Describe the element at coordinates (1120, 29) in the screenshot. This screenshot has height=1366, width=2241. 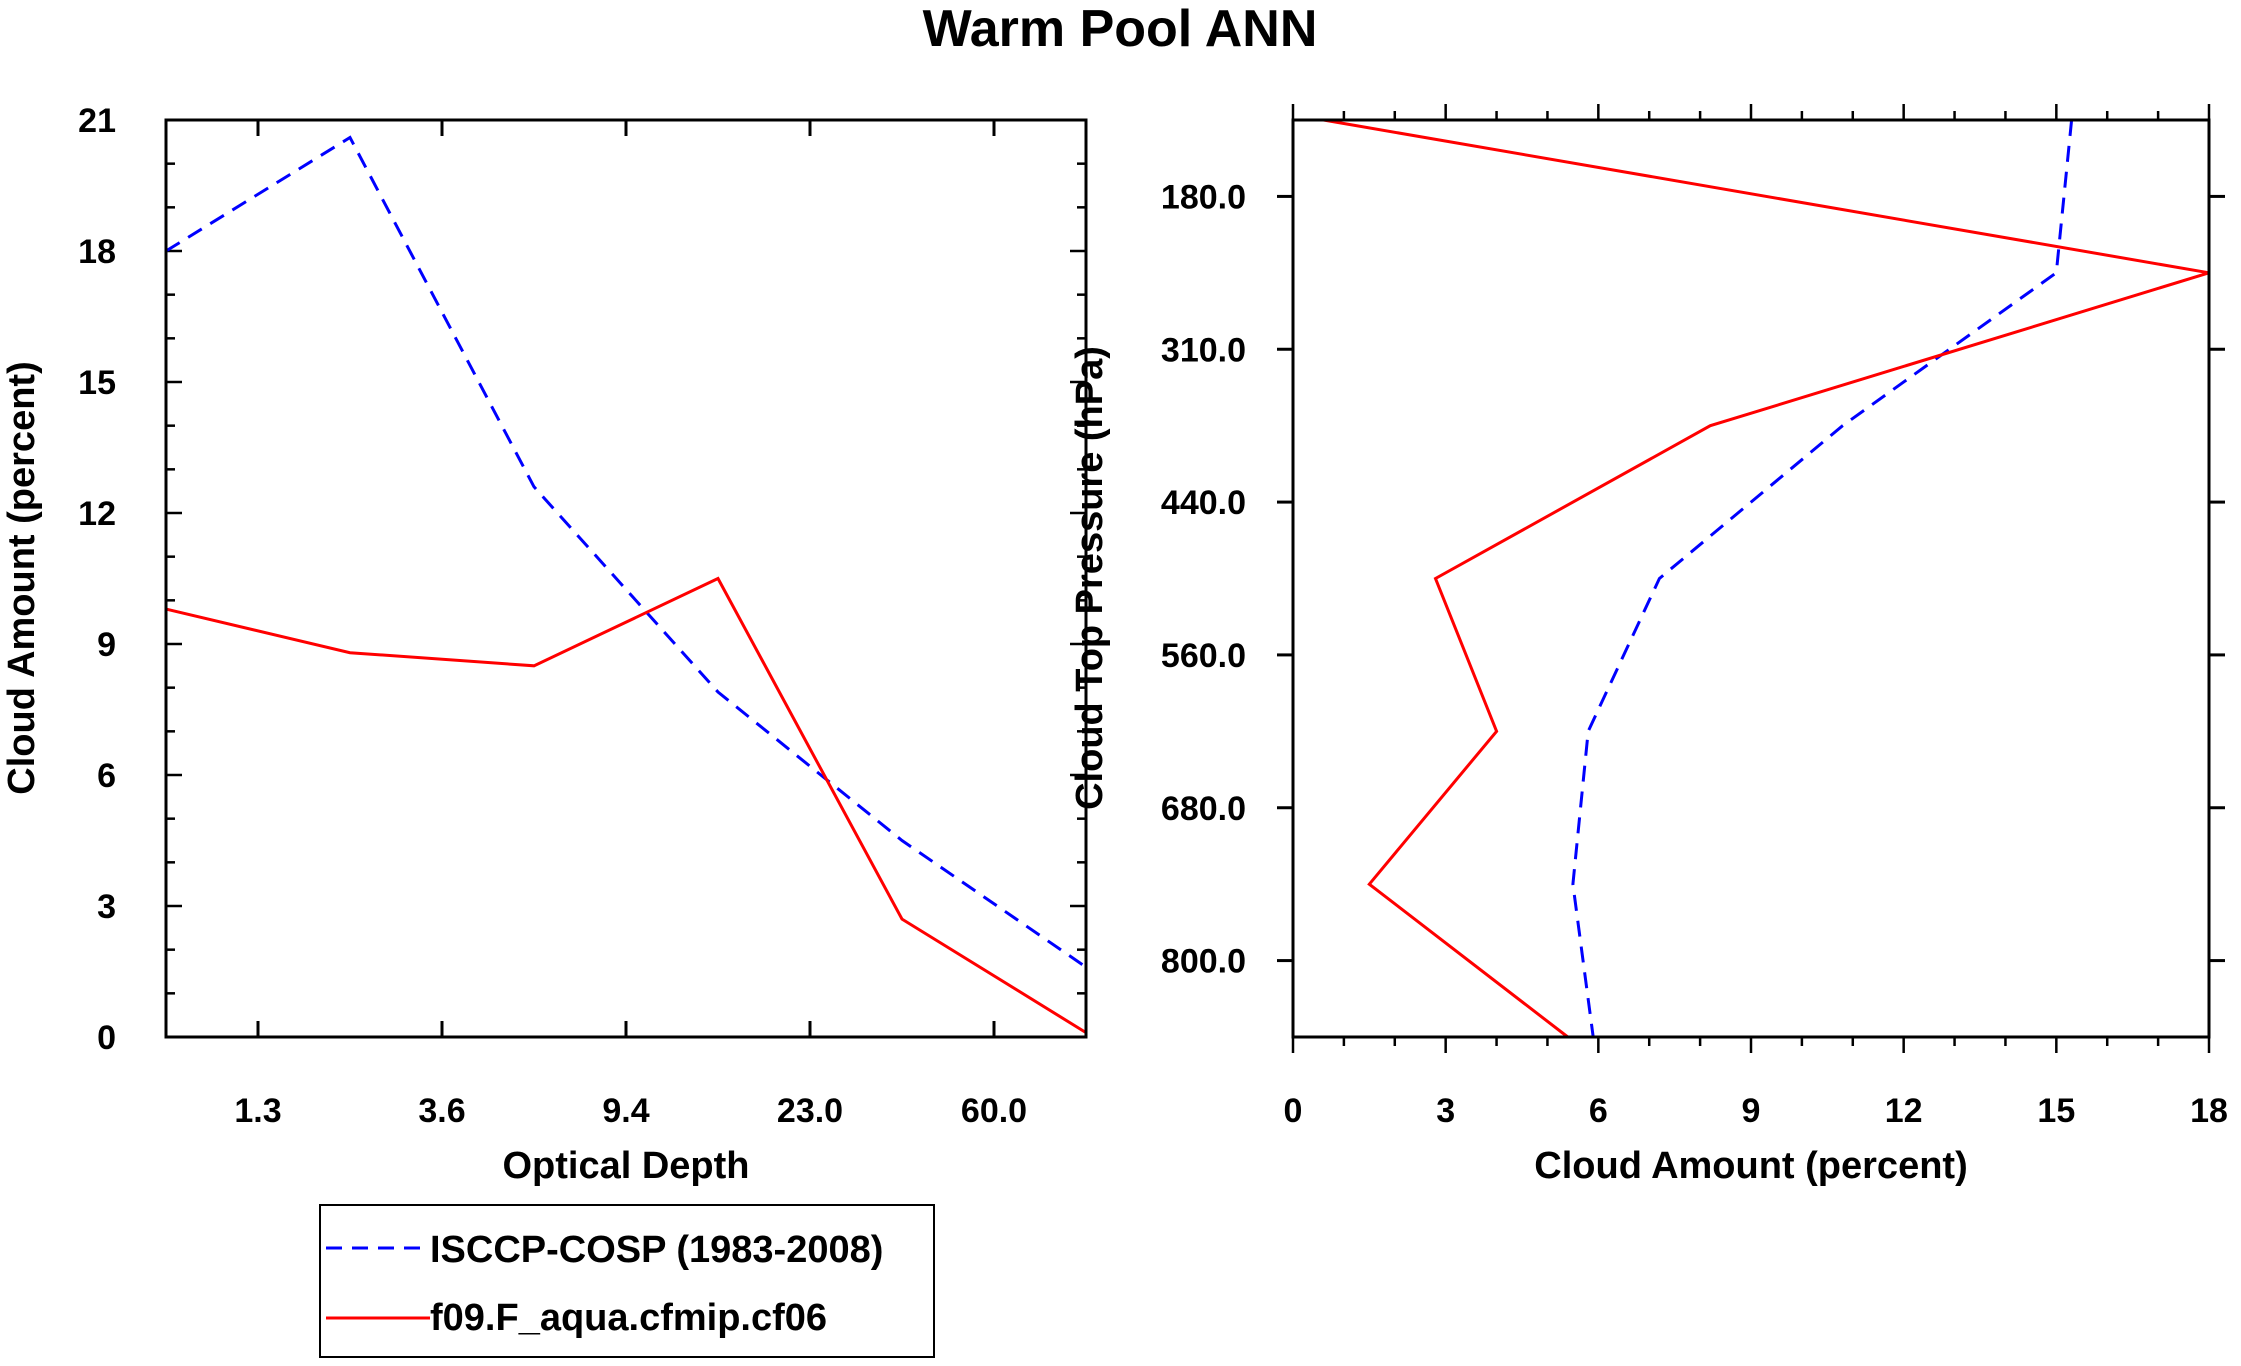
I see `chart-title: Warm Pool ANN` at that location.